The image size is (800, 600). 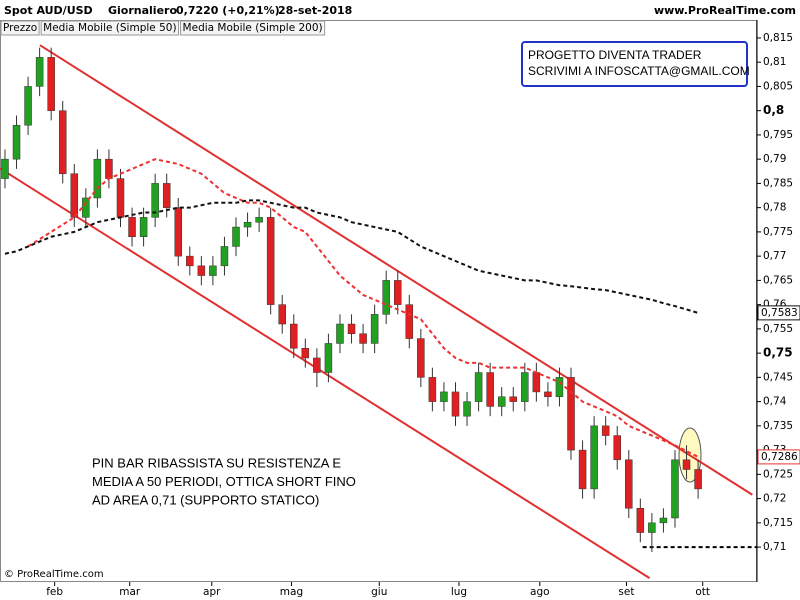 What do you see at coordinates (626, 592) in the screenshot?
I see `x-tick-label: set` at bounding box center [626, 592].